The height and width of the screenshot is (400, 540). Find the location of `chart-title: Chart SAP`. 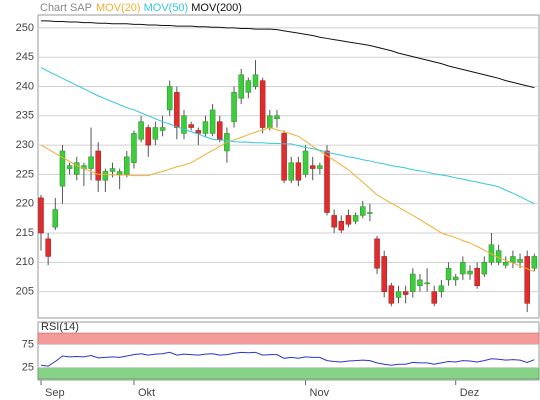

chart-title: Chart SAP is located at coordinates (66, 8).